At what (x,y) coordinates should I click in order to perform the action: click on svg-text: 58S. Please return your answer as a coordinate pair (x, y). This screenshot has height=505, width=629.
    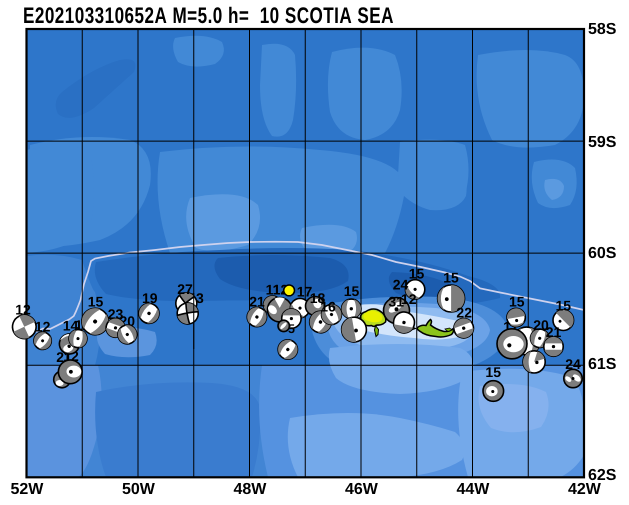
    Looking at the image, I should click on (602, 29).